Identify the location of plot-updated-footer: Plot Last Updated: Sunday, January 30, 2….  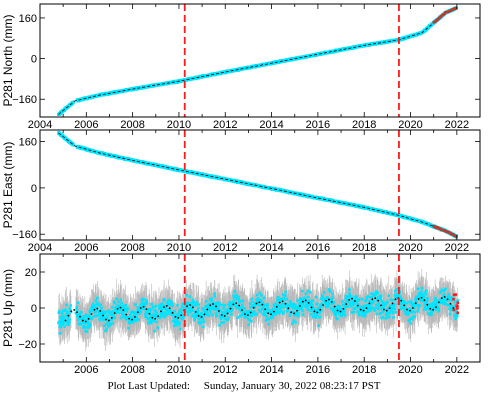
(244, 386).